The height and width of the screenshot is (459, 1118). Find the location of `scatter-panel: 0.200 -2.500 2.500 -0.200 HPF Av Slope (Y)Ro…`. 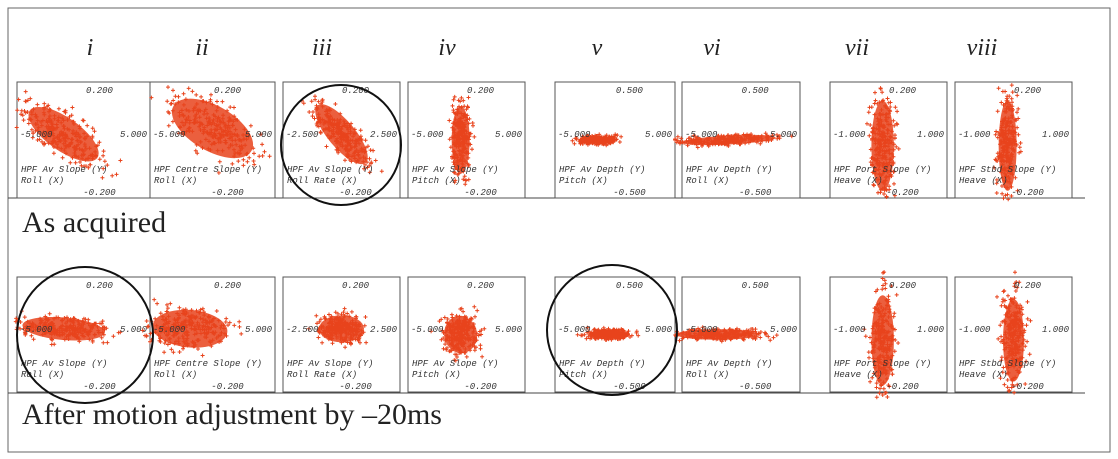

scatter-panel: 0.200 -2.500 2.500 -0.200 HPF Av Slope (Y)Ro… is located at coordinates (341, 334).